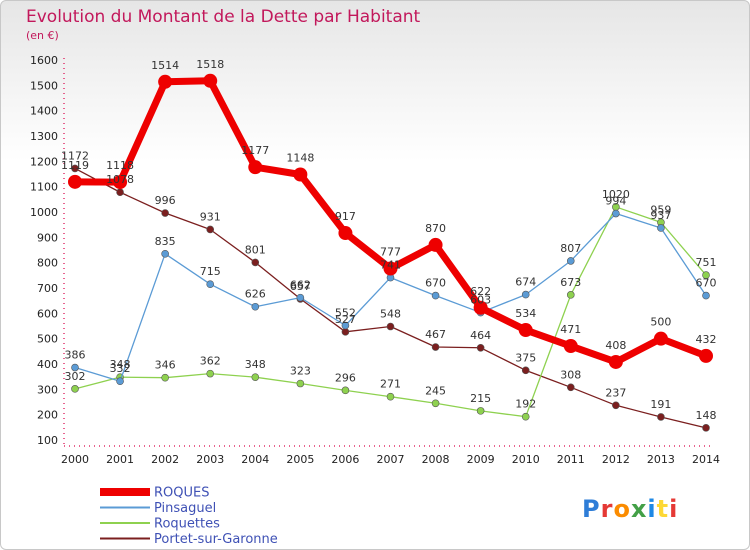 The width and height of the screenshot is (750, 550). Describe the element at coordinates (525, 313) in the screenshot. I see `data-label: 534` at that location.